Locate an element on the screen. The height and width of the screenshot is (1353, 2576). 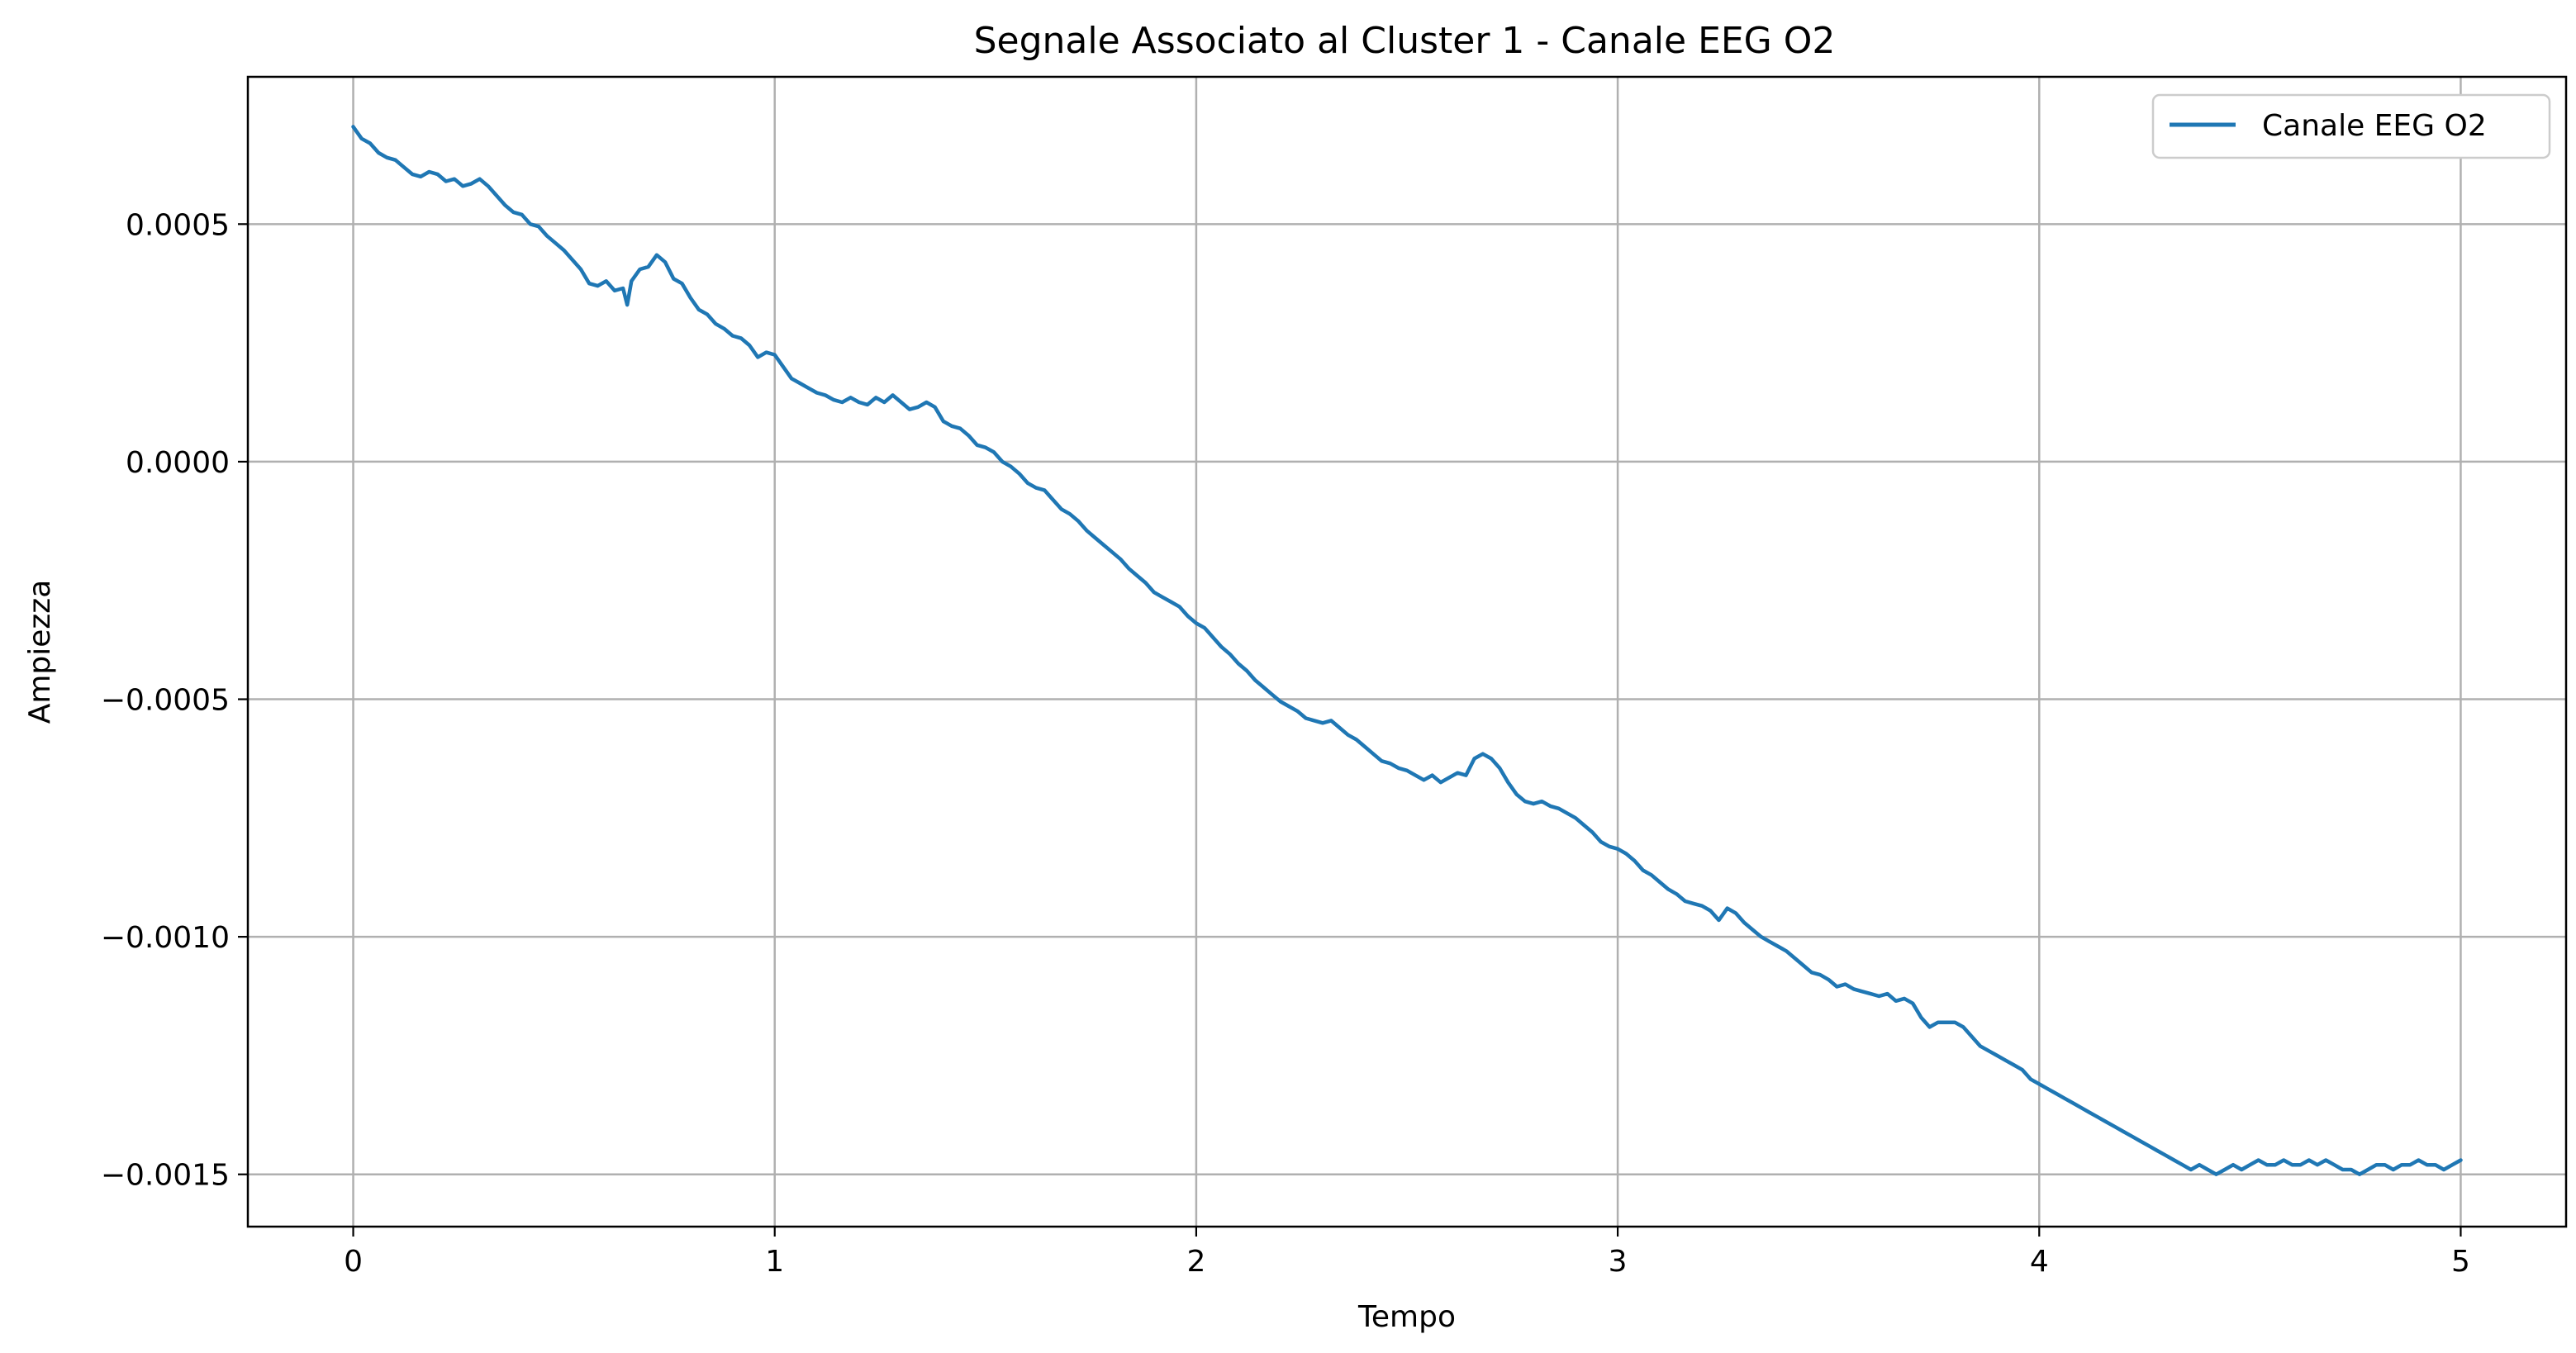
x-tick-label: 3 is located at coordinates (1618, 1262).